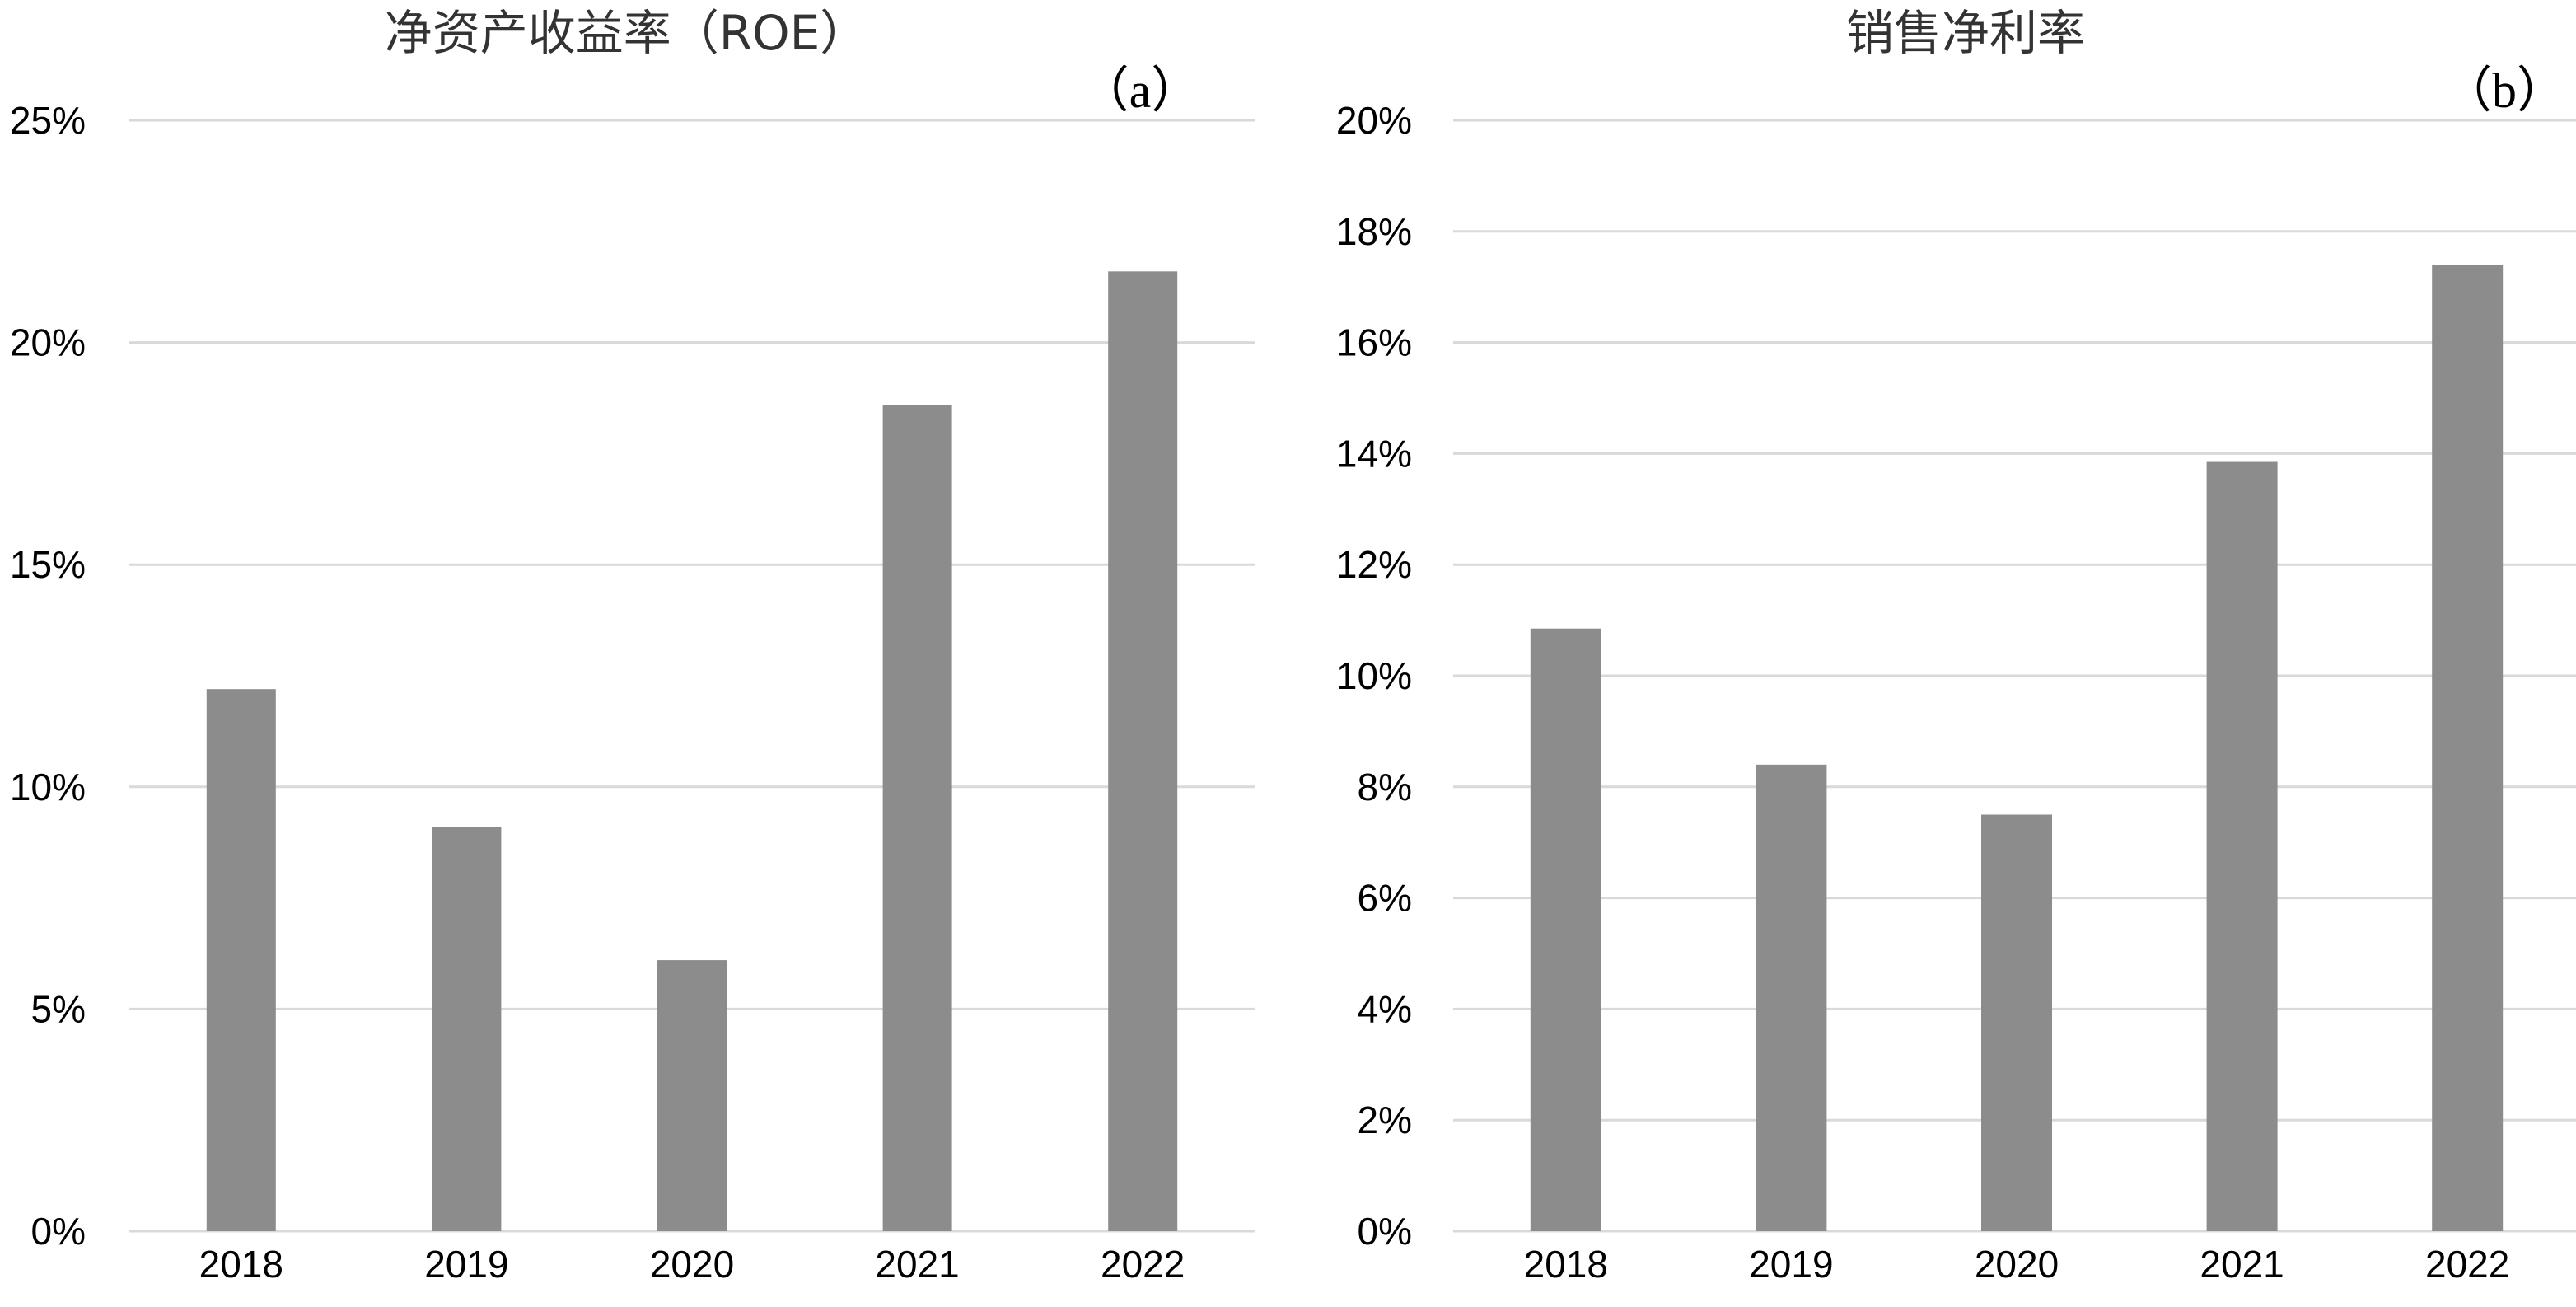 The width and height of the screenshot is (2576, 1307). I want to click on y-tick-label: 8%, so click(1385, 787).